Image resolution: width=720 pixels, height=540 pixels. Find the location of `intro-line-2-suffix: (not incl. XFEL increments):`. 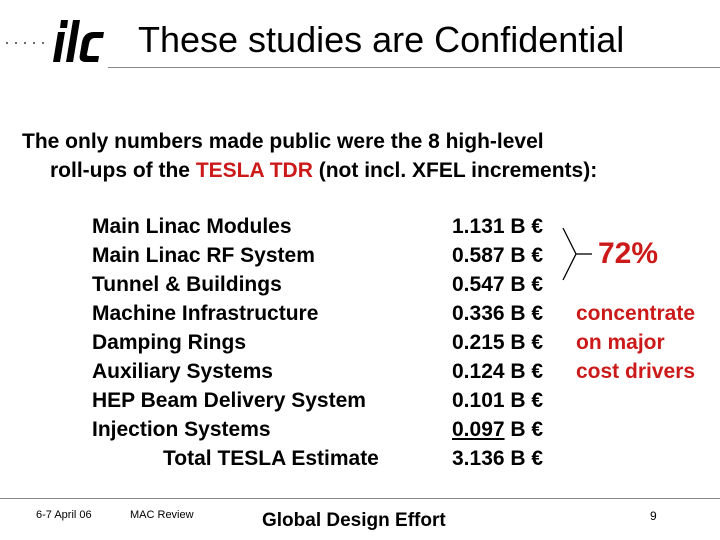

intro-line-2-suffix: (not incl. XFEL increments): is located at coordinates (455, 170).